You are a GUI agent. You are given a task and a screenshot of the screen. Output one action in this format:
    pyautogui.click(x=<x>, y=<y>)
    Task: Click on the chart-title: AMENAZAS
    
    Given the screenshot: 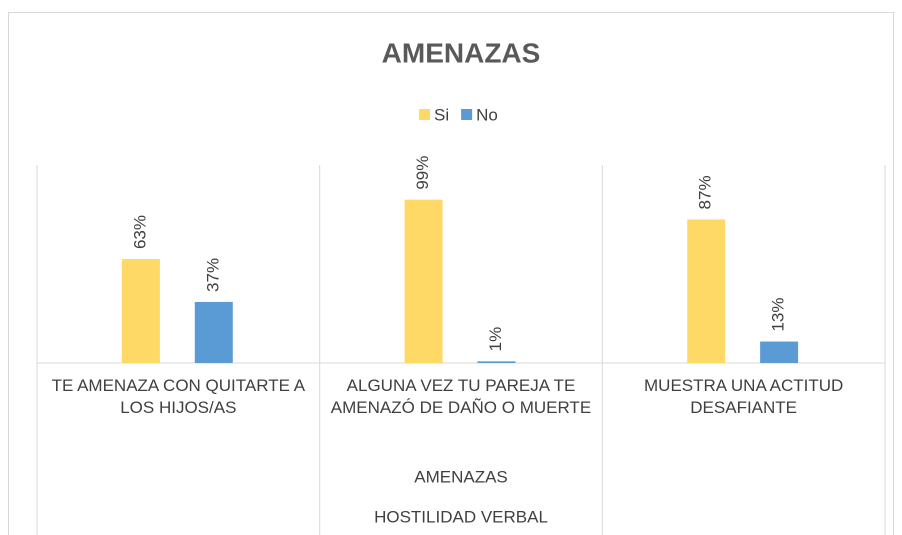 What is the action you would take?
    pyautogui.click(x=461, y=52)
    